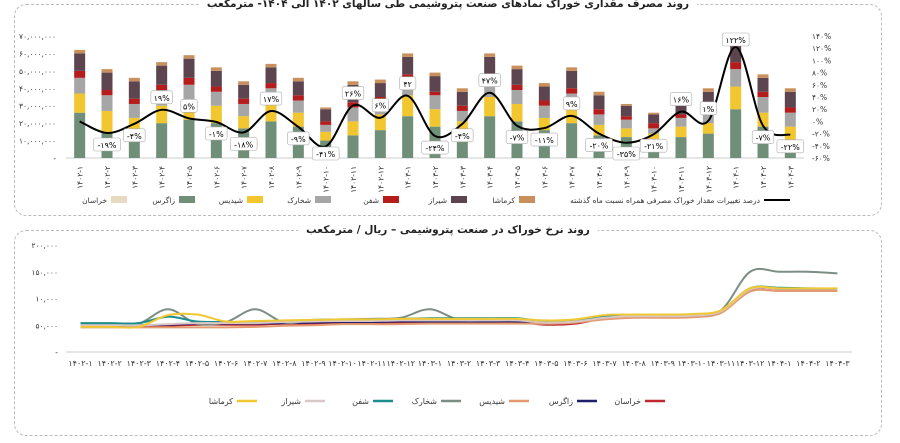 This screenshot has width=900, height=443. Describe the element at coordinates (271, 99) in the screenshot. I see `data-label: ۱۷%` at that location.